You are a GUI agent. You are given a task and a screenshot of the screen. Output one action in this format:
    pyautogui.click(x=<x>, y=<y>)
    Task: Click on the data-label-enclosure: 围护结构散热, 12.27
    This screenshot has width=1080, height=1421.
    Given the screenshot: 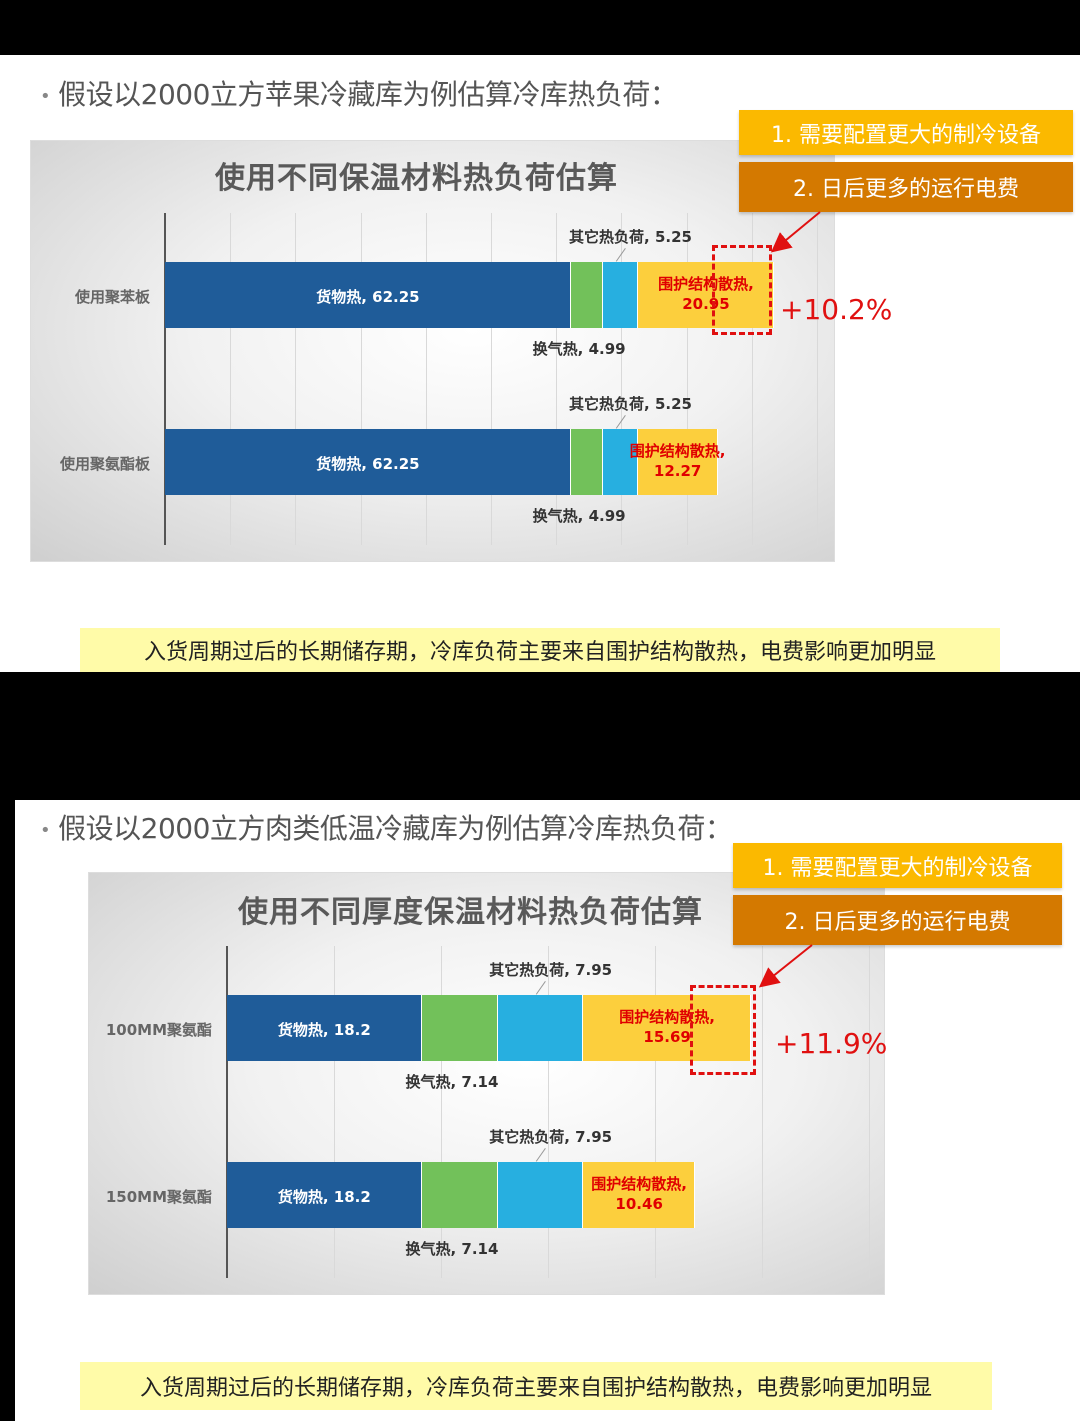 What is the action you would take?
    pyautogui.click(x=678, y=461)
    